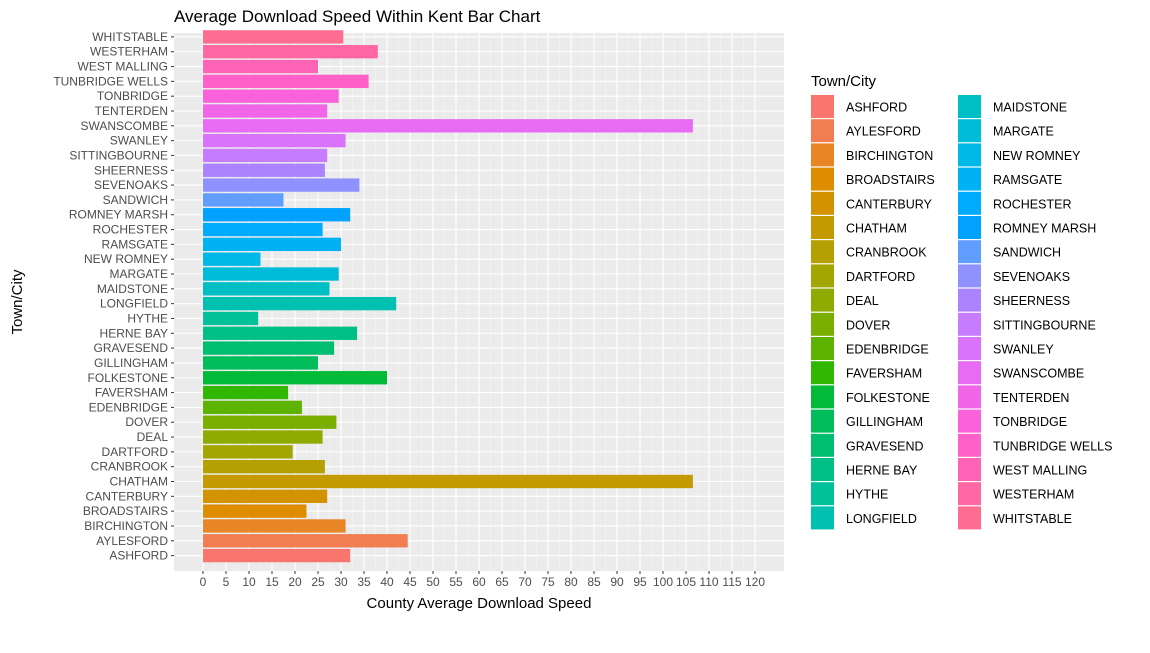 The height and width of the screenshot is (653, 1150). I want to click on x-tick-label: 55, so click(456, 582).